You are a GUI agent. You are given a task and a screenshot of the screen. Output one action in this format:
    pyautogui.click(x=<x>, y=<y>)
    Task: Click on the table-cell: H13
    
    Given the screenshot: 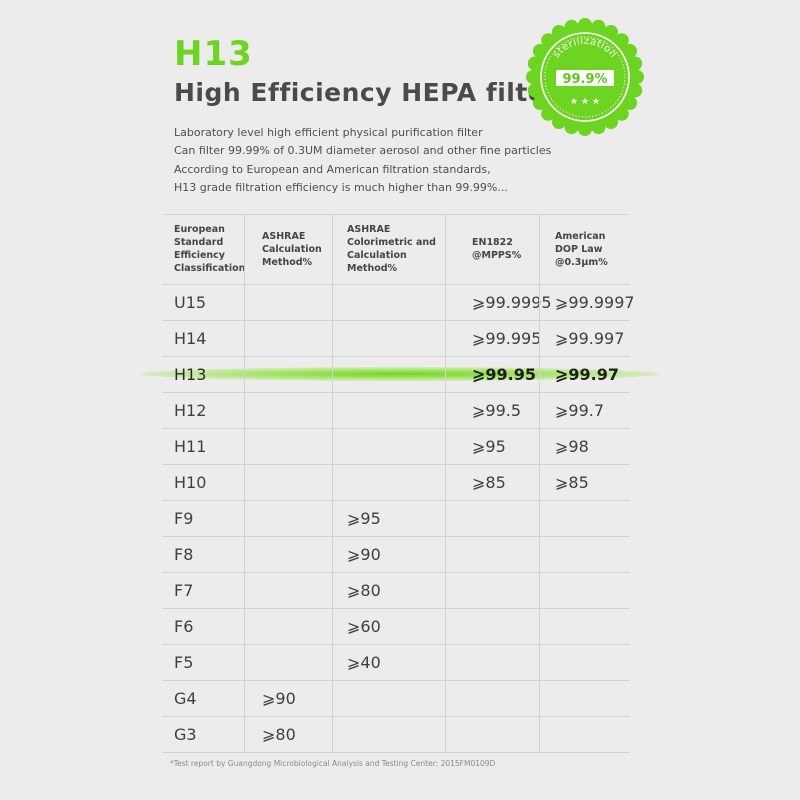 What is the action you would take?
    pyautogui.click(x=190, y=374)
    